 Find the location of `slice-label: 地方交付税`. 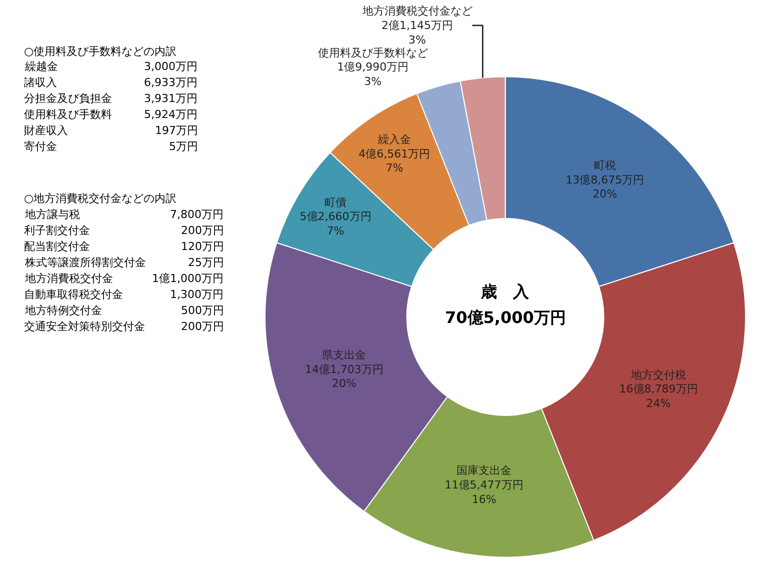

slice-label: 地方交付税 is located at coordinates (658, 375).